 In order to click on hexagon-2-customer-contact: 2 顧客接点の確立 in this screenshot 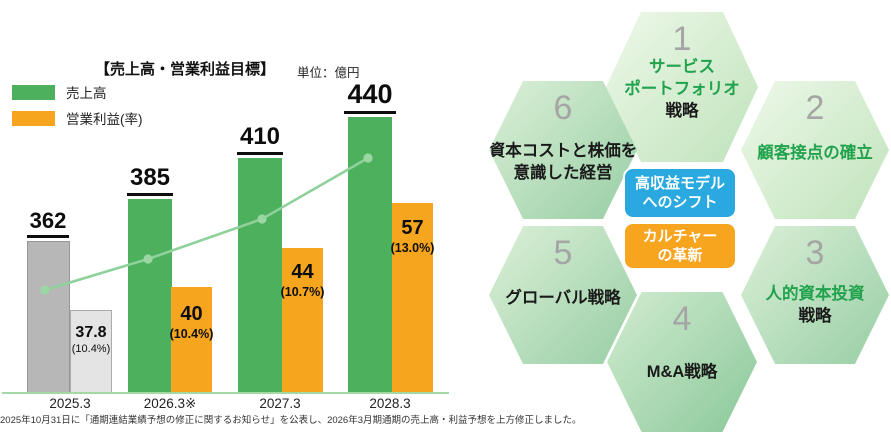, I will do `click(815, 150)`.